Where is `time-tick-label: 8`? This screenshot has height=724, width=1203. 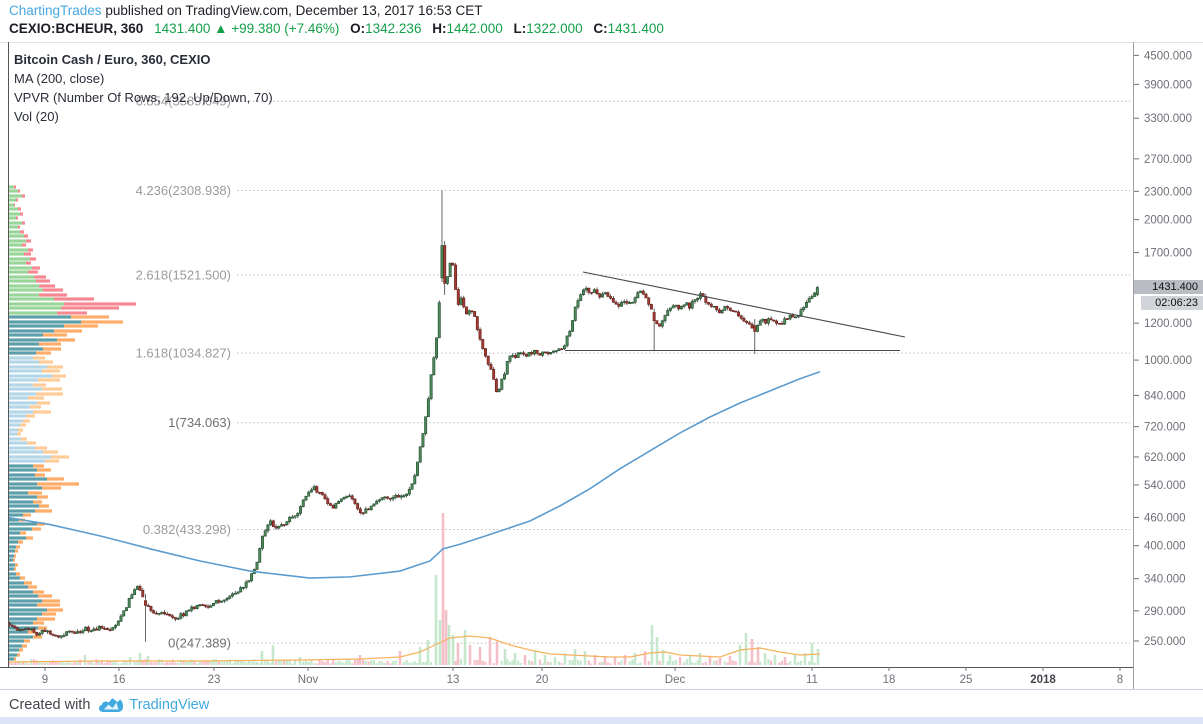
time-tick-label: 8 is located at coordinates (1120, 680).